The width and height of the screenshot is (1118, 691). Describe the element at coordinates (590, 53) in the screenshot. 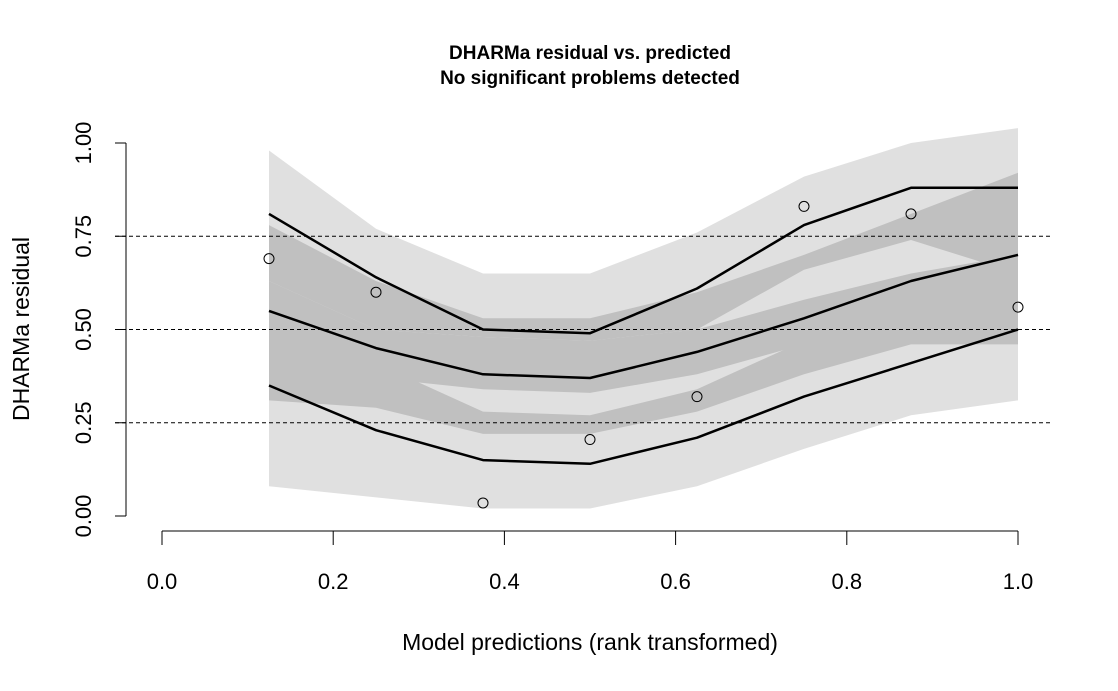

I see `chart-title: DHARMa residual vs. predicted` at that location.